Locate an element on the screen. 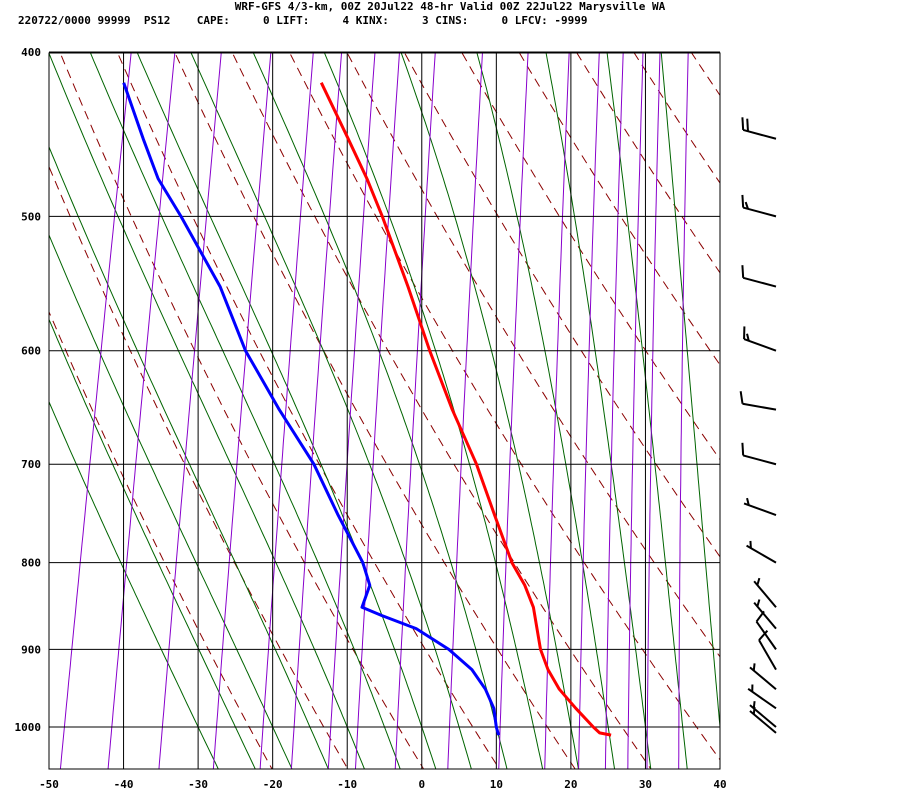 The height and width of the screenshot is (800, 900). x-tick-label: -30 is located at coordinates (198, 784).